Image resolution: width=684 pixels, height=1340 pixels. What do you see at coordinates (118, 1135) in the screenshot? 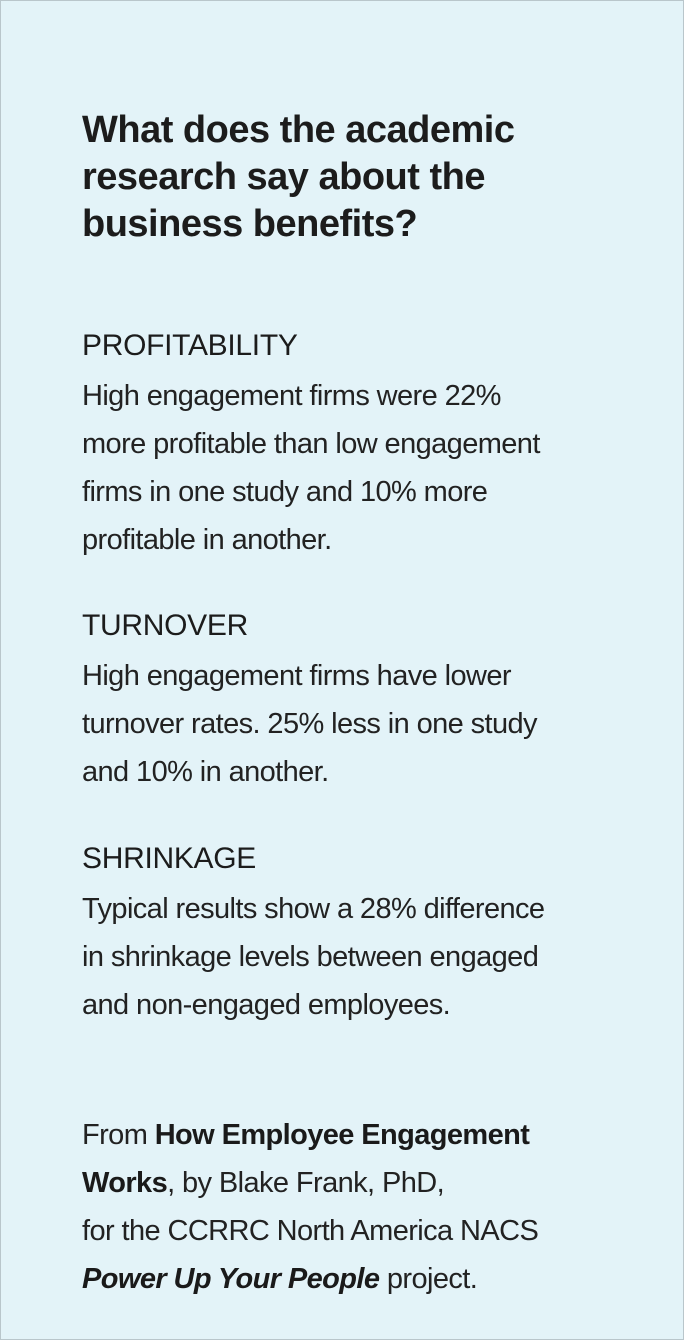
I see `source-prefix: From` at bounding box center [118, 1135].